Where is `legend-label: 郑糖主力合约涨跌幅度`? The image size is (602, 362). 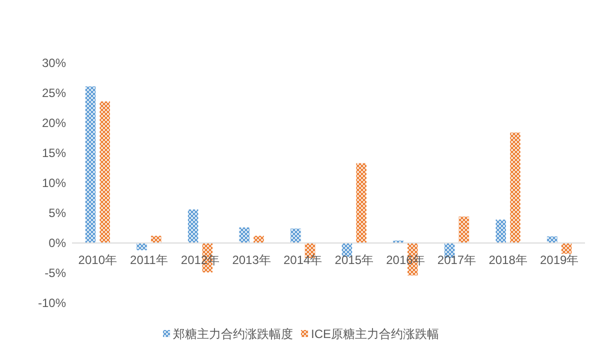
legend-label: 郑糖主力合约涨跌幅度 is located at coordinates (232, 334).